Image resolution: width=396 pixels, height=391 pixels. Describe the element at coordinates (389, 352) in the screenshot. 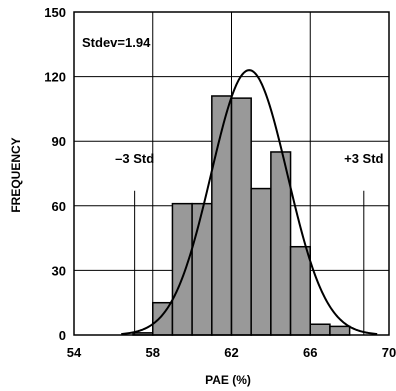

I see `x-tick-label: 70` at that location.